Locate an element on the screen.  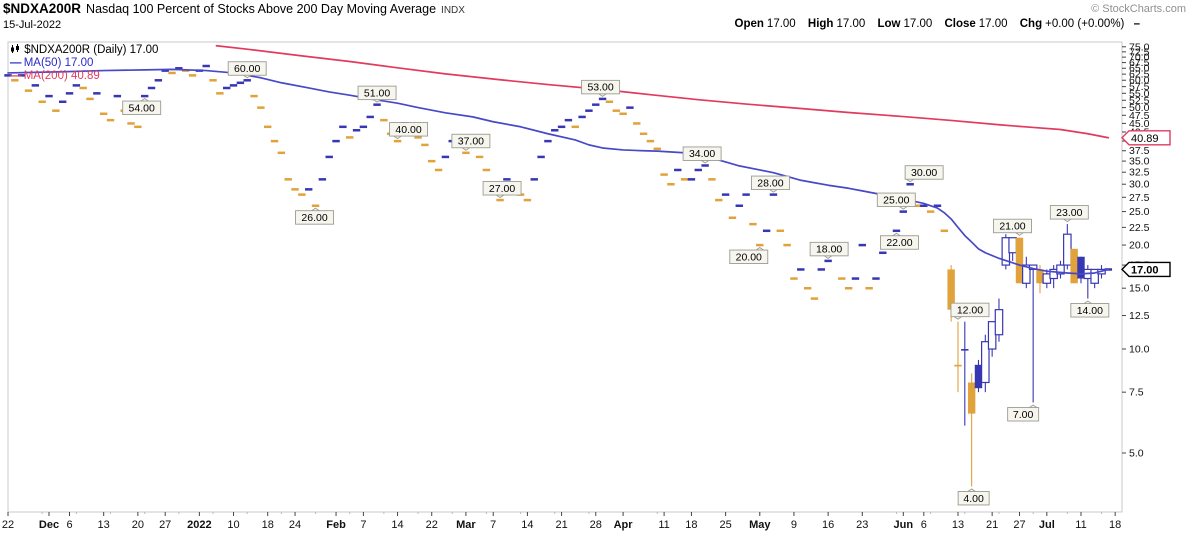
svg-text: 35.0 is located at coordinates (1139, 162).